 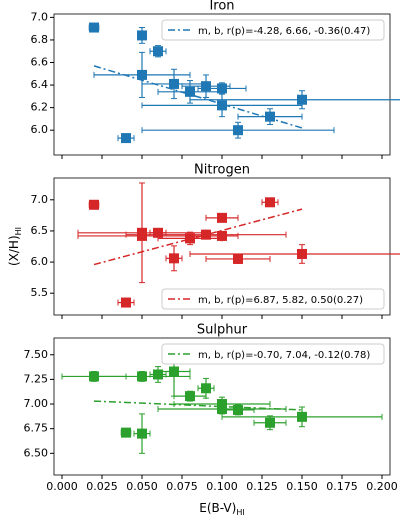 What do you see at coordinates (217, 508) in the screenshot?
I see `x-axis-label-main: E(B-V)` at bounding box center [217, 508].